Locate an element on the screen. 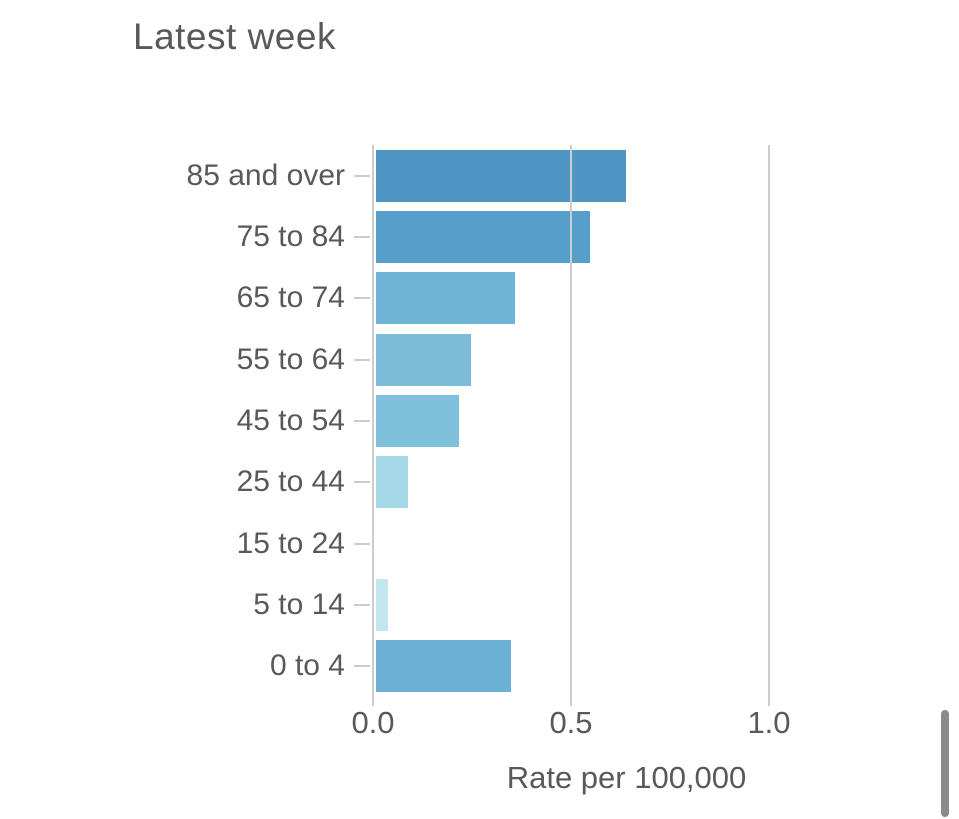  chart-title: Latest week is located at coordinates (234, 36).